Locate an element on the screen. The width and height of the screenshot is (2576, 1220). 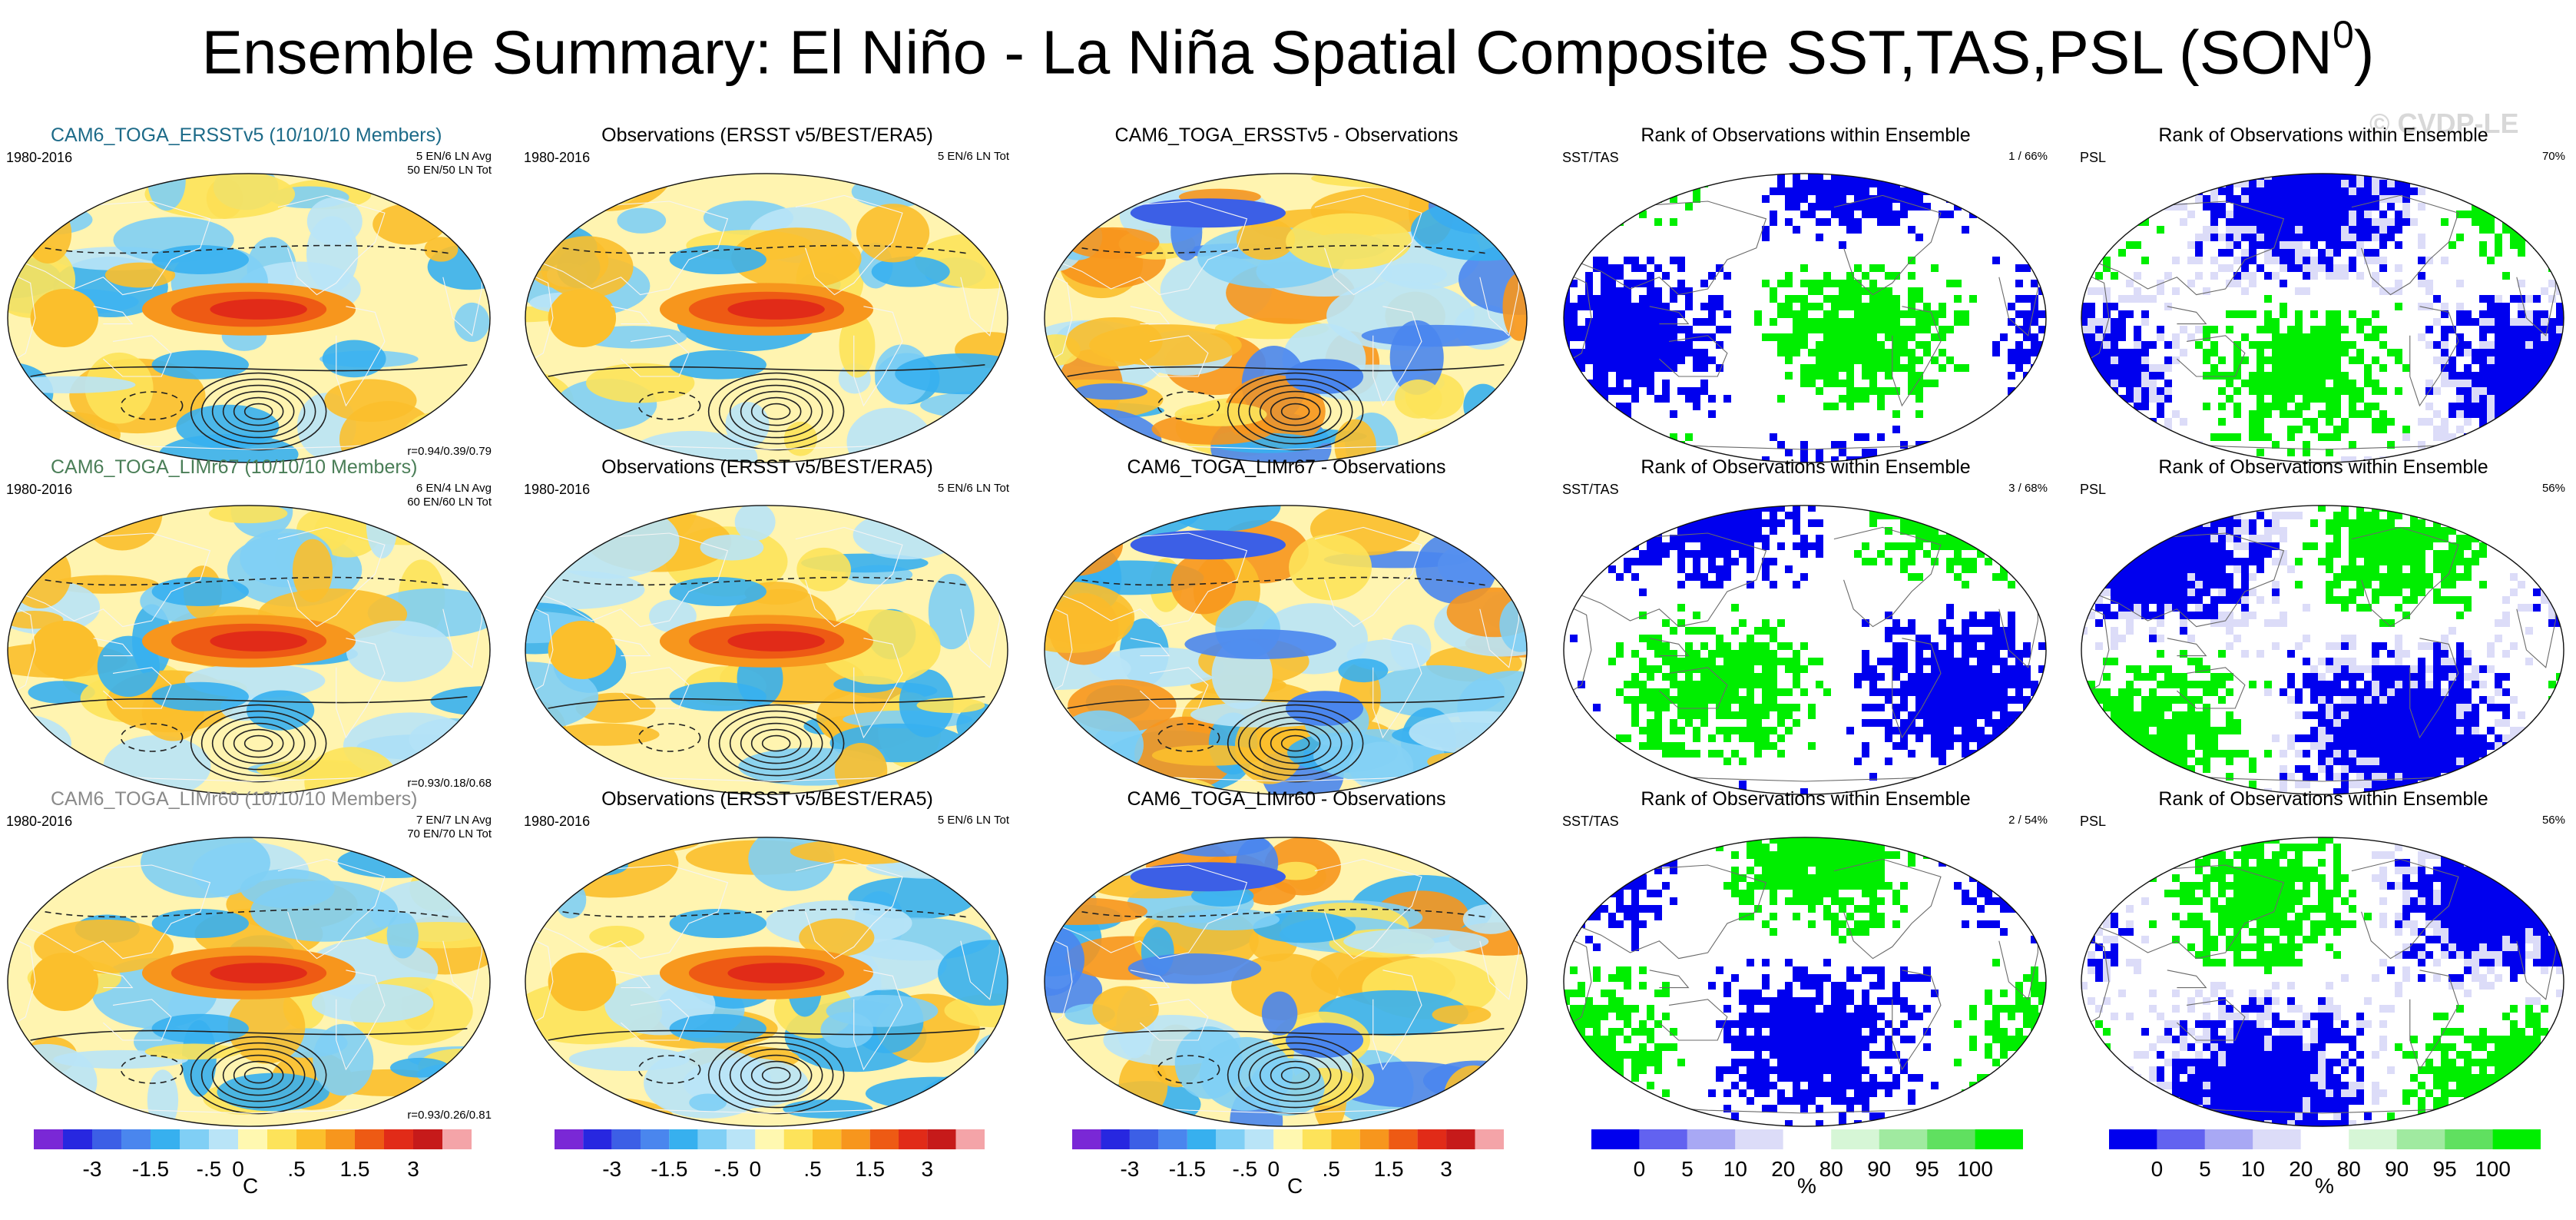
colorbar-tick-label: 20 is located at coordinates (1784, 1169).